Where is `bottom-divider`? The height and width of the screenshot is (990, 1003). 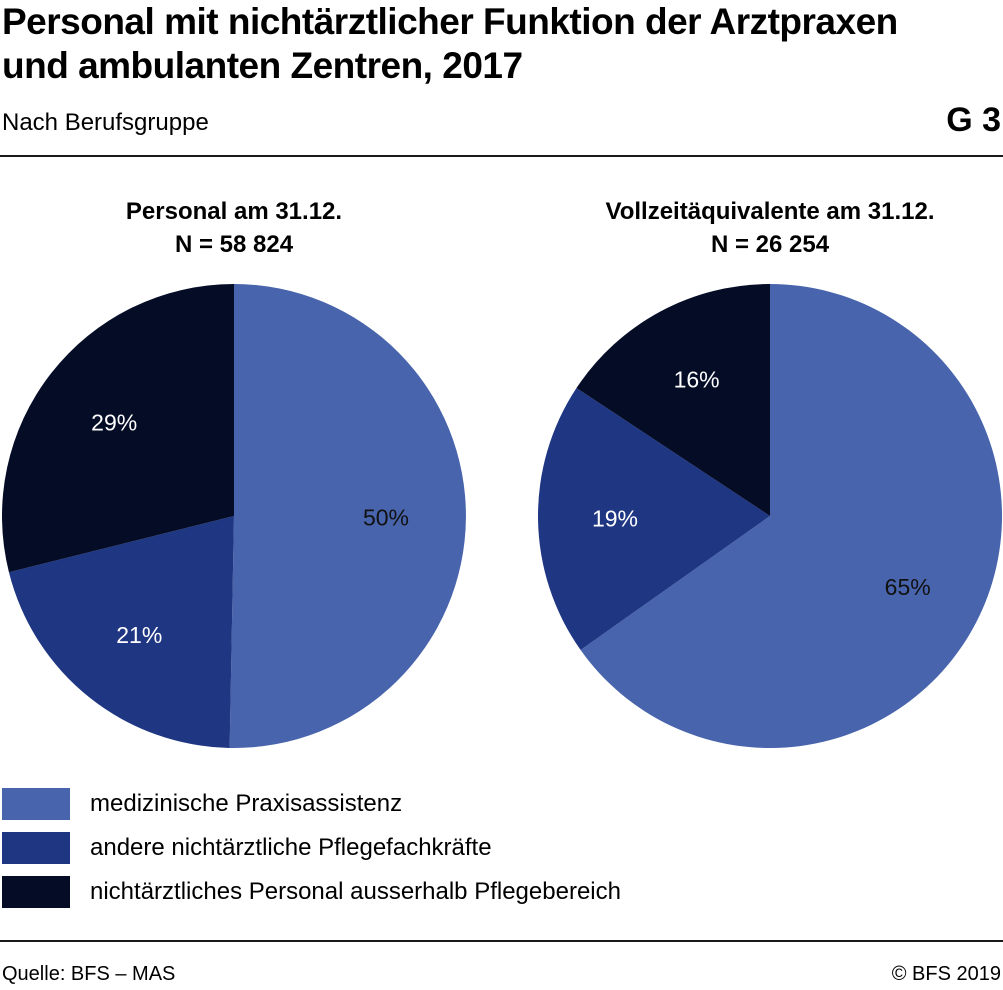
bottom-divider is located at coordinates (501, 941).